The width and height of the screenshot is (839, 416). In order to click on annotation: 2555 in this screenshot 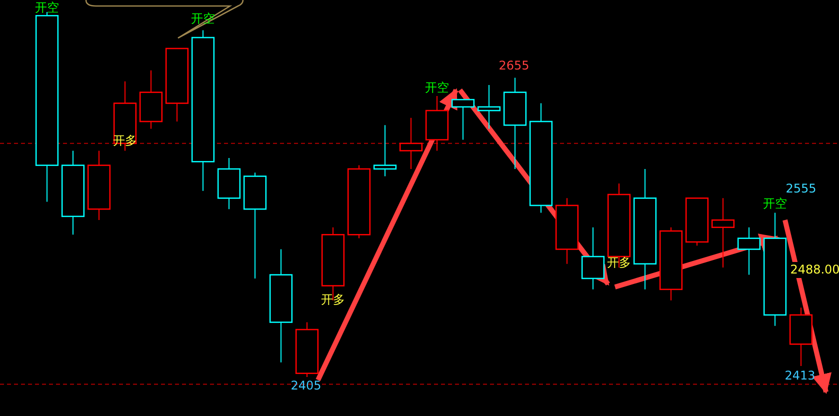, I will do `click(801, 188)`.